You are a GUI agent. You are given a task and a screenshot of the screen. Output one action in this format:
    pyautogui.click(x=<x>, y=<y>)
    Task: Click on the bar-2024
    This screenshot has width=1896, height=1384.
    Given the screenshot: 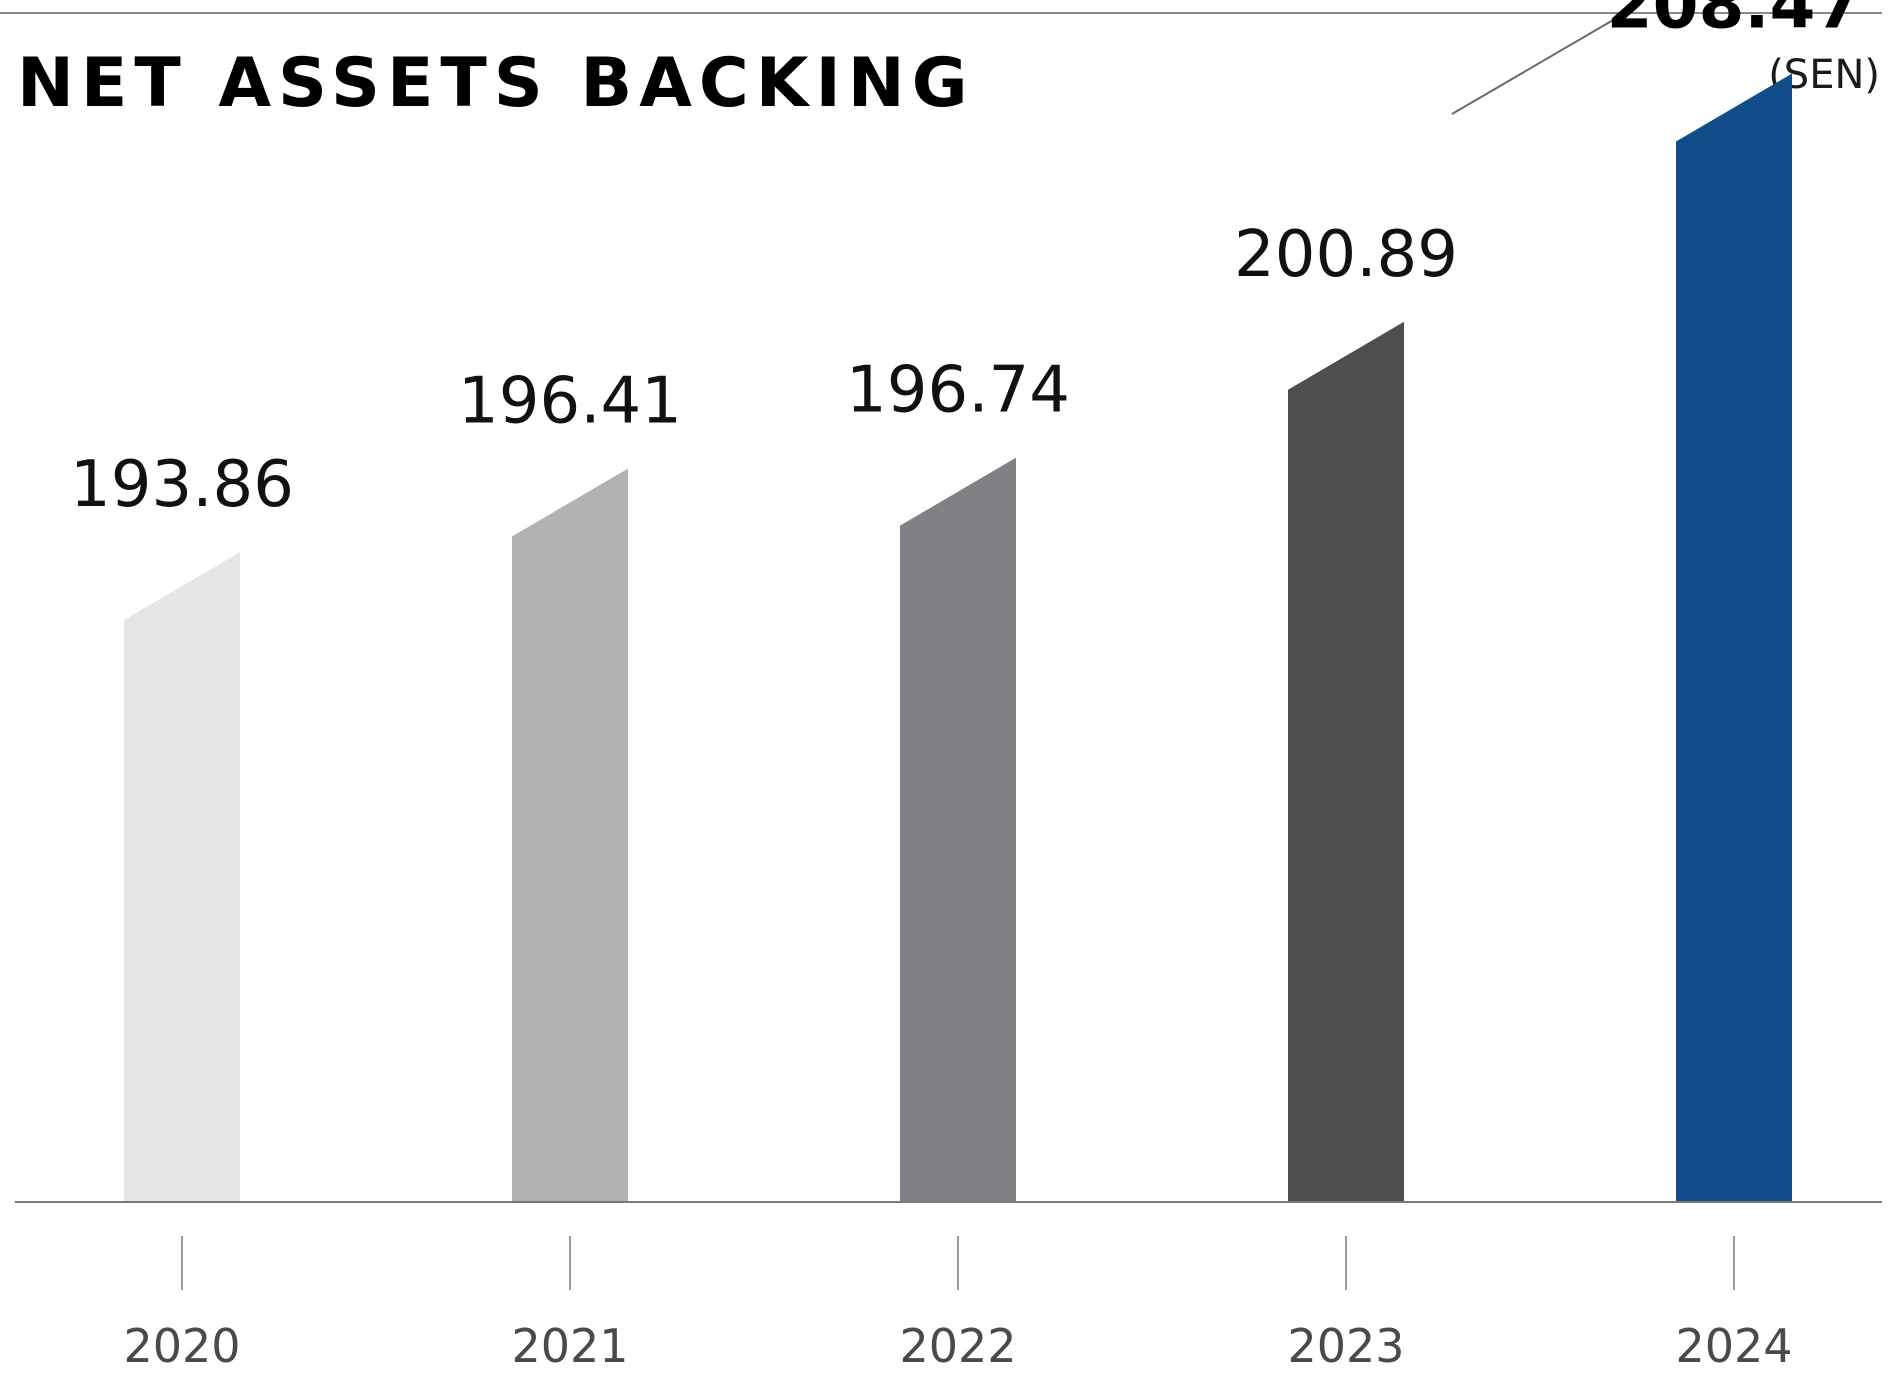 What is the action you would take?
    pyautogui.click(x=1734, y=638)
    